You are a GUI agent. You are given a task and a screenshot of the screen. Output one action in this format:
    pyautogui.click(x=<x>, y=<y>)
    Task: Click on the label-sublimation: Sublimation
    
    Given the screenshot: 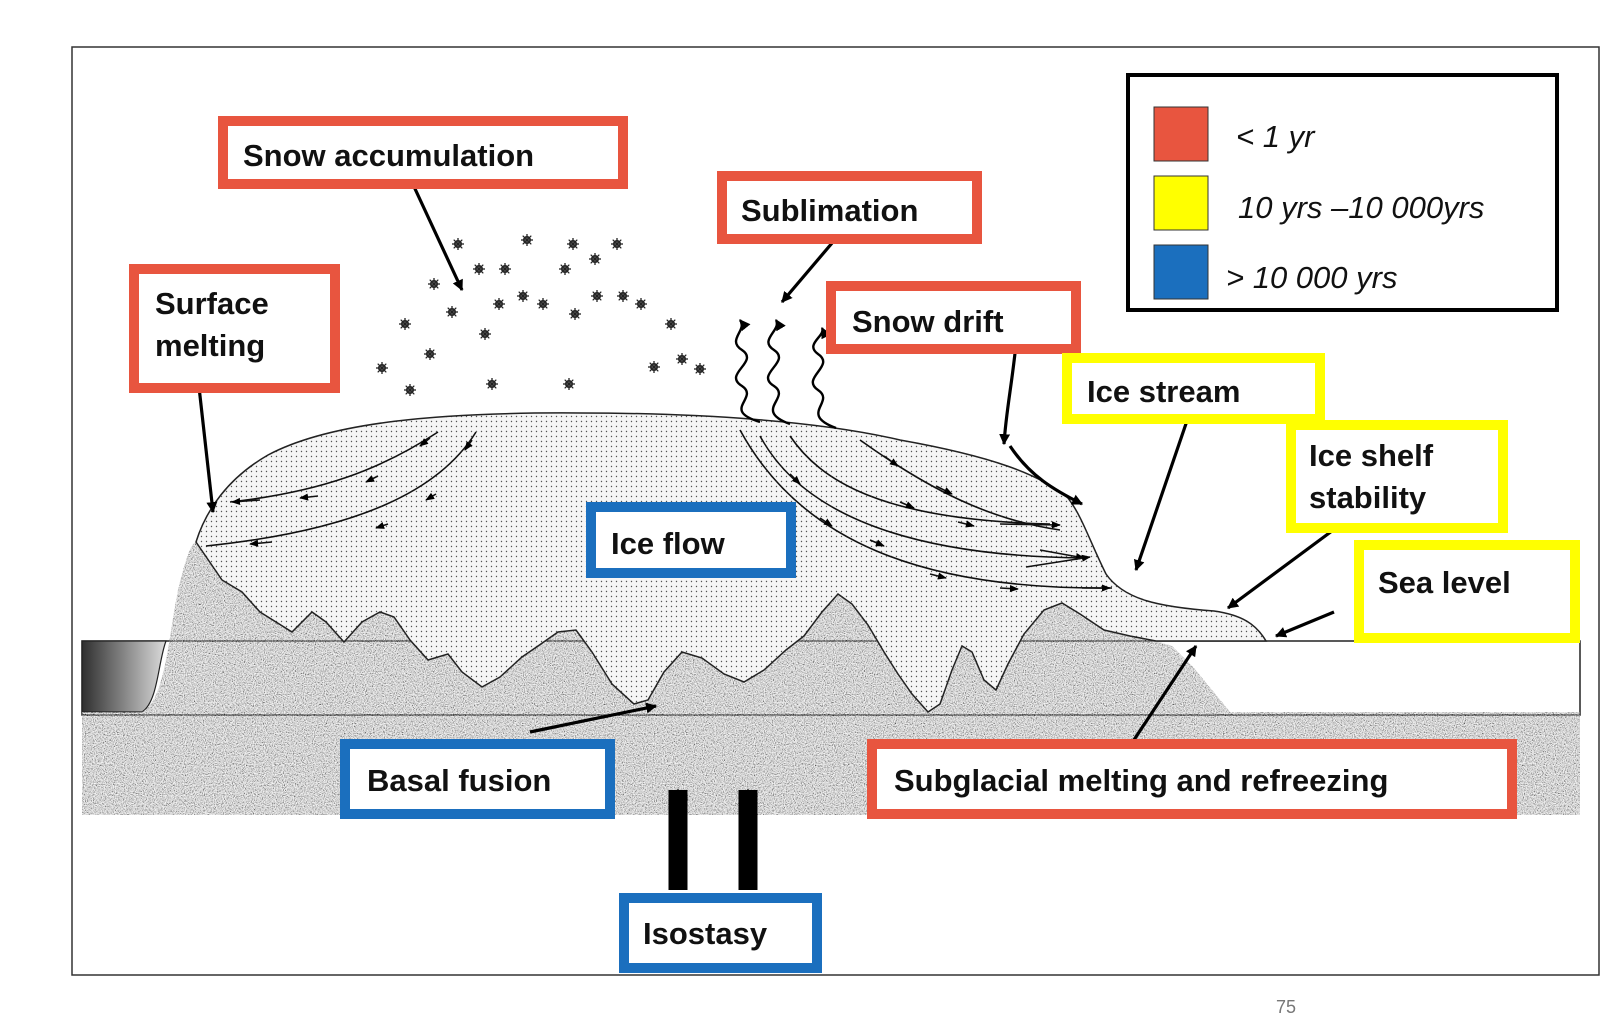 What is the action you would take?
    pyautogui.click(x=849, y=207)
    